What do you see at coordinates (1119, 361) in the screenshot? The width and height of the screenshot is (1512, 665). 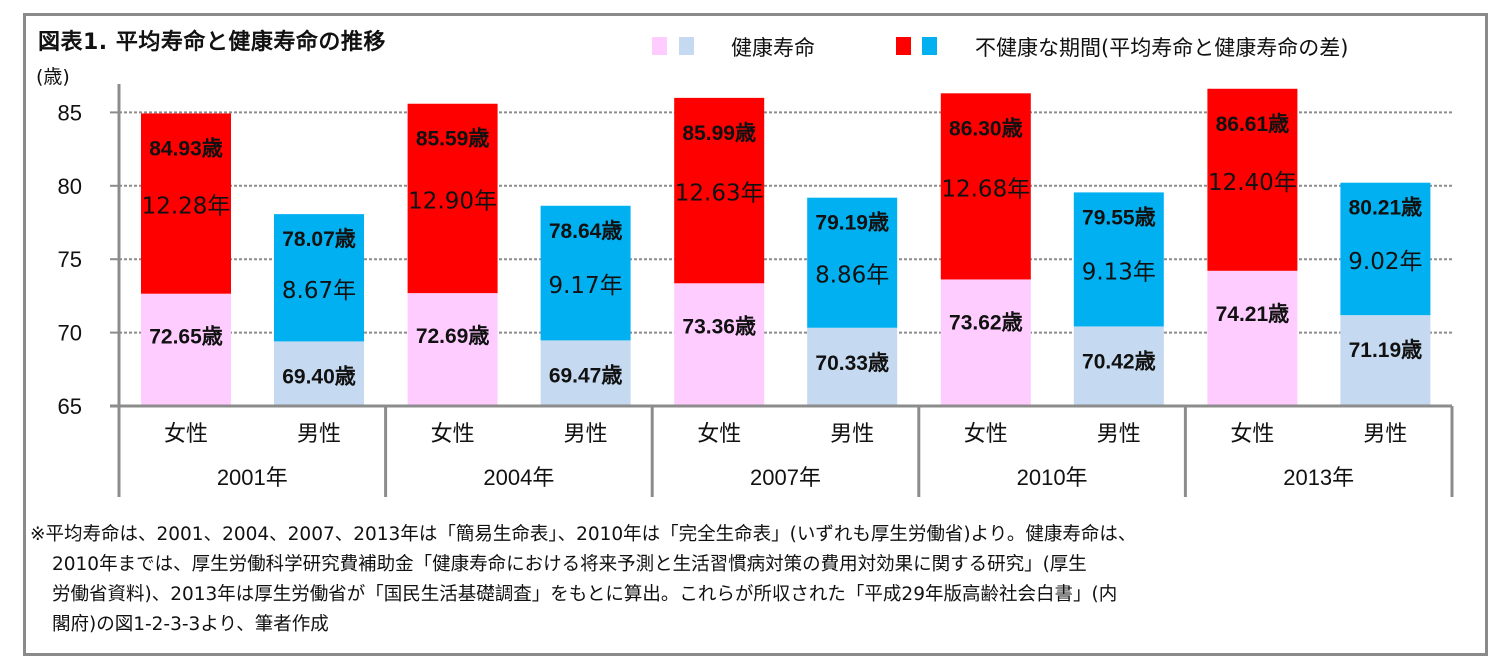 I see `data-label-healthy-life: 70.42歳` at bounding box center [1119, 361].